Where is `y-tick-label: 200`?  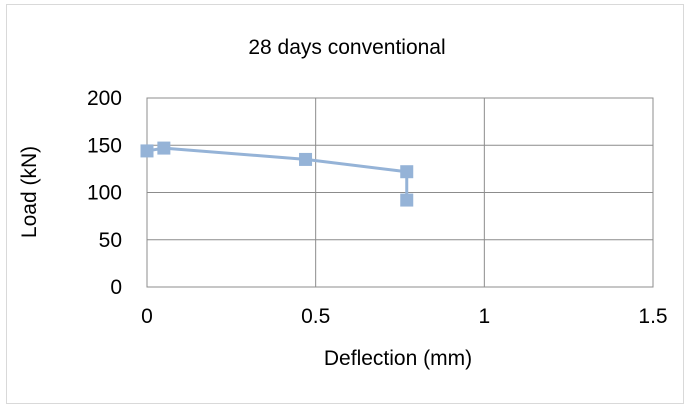
y-tick-label: 200 is located at coordinates (104, 98).